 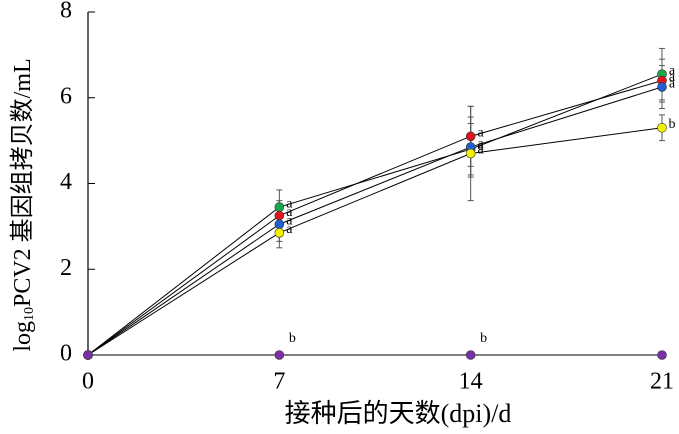 What do you see at coordinates (471, 382) in the screenshot?
I see `x-tick-label: 14` at bounding box center [471, 382].